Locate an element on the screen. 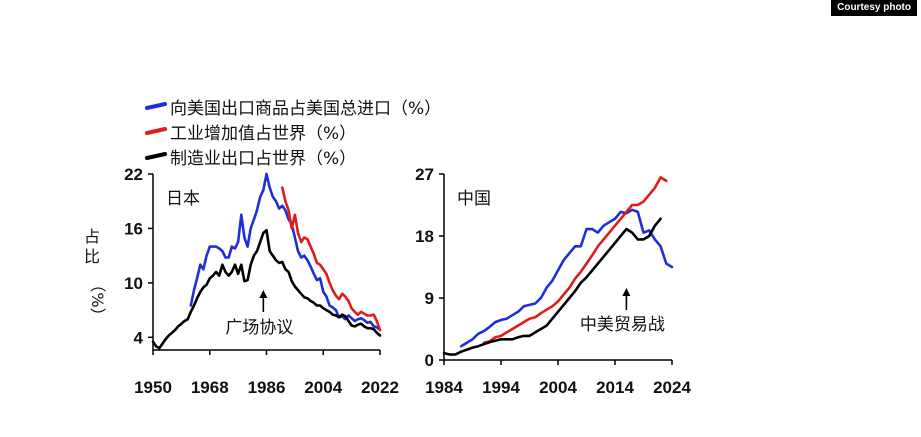 This screenshot has height=437, width=921. legend-label-1: 工业增加值占世界（%） is located at coordinates (263, 134).